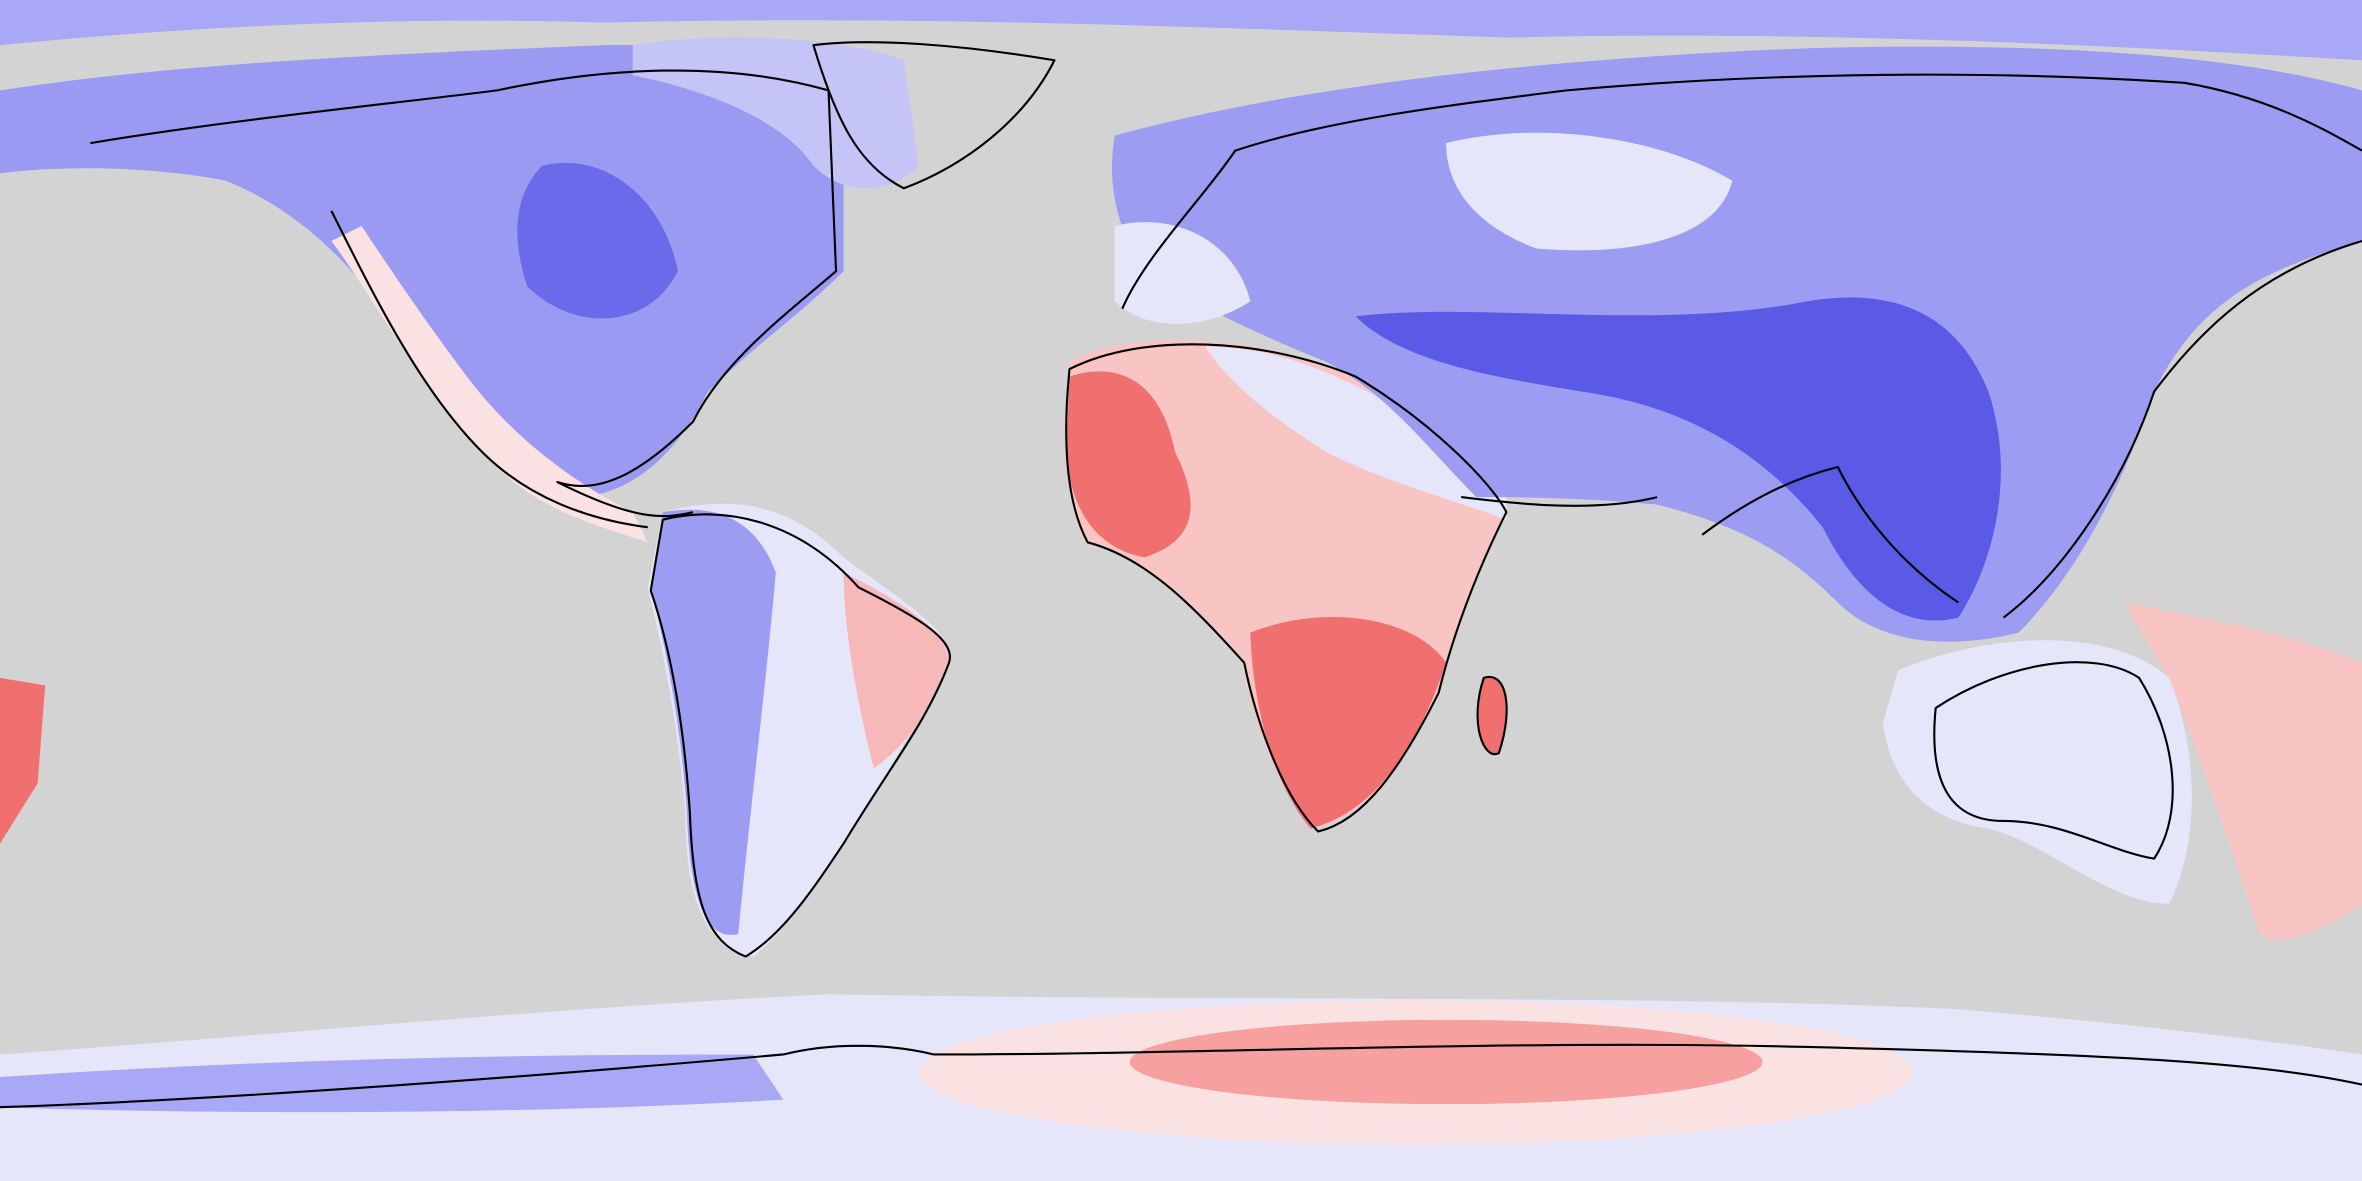 The height and width of the screenshot is (1181, 2362). I want to click on siberia-lavender, so click(1589, 191).